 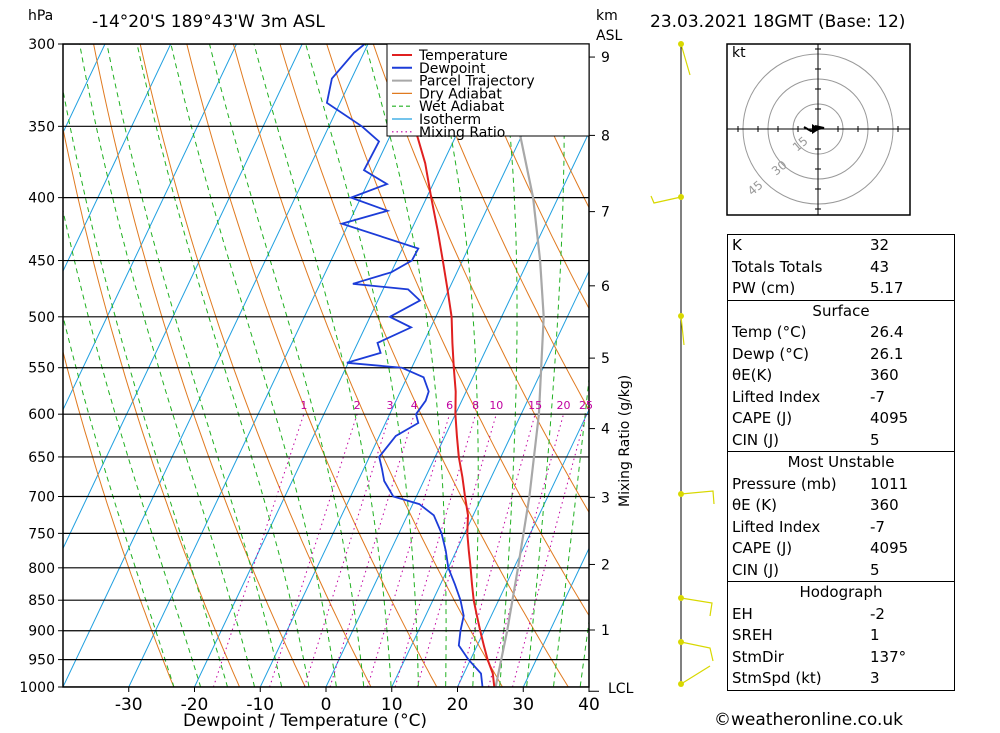 What do you see at coordinates (621, 689) in the screenshot?
I see `lcl-label: LCL` at bounding box center [621, 689].